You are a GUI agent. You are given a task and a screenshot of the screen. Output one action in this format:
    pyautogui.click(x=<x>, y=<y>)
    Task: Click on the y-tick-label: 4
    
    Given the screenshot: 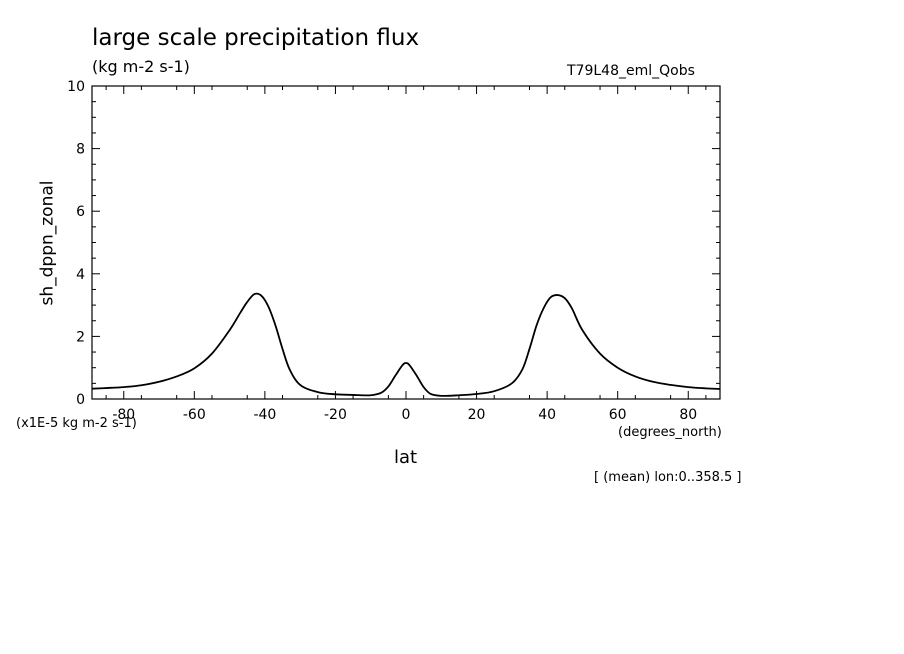 What is the action you would take?
    pyautogui.click(x=80, y=275)
    